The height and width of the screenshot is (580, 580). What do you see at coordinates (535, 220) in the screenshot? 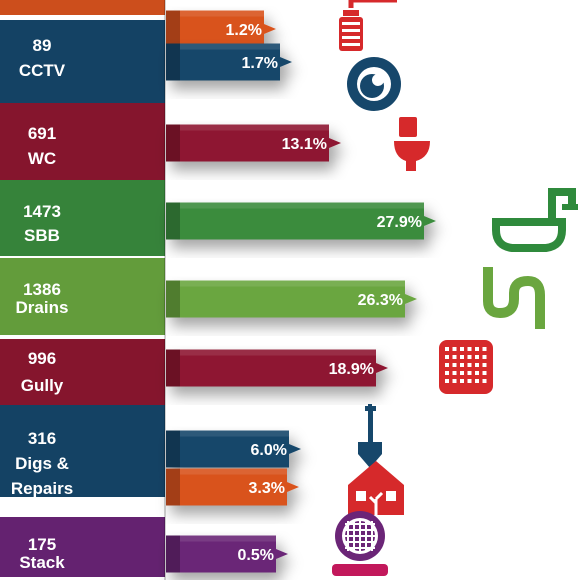
I see `bathtub-icon` at bounding box center [535, 220].